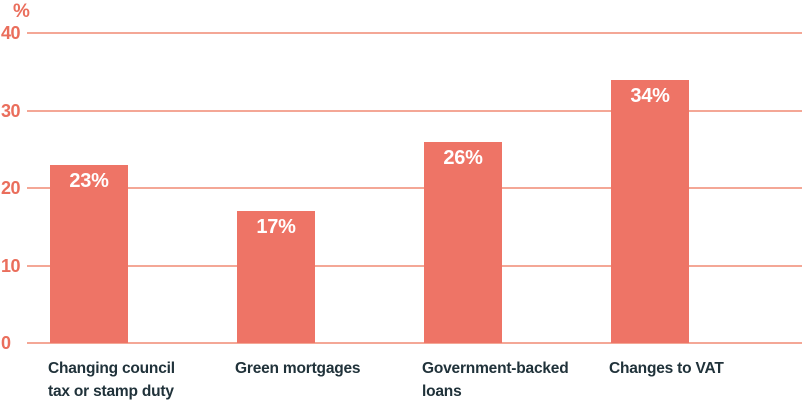 Image resolution: width=803 pixels, height=405 pixels. Describe the element at coordinates (89, 180) in the screenshot. I see `bar-value-label: 23%` at that location.